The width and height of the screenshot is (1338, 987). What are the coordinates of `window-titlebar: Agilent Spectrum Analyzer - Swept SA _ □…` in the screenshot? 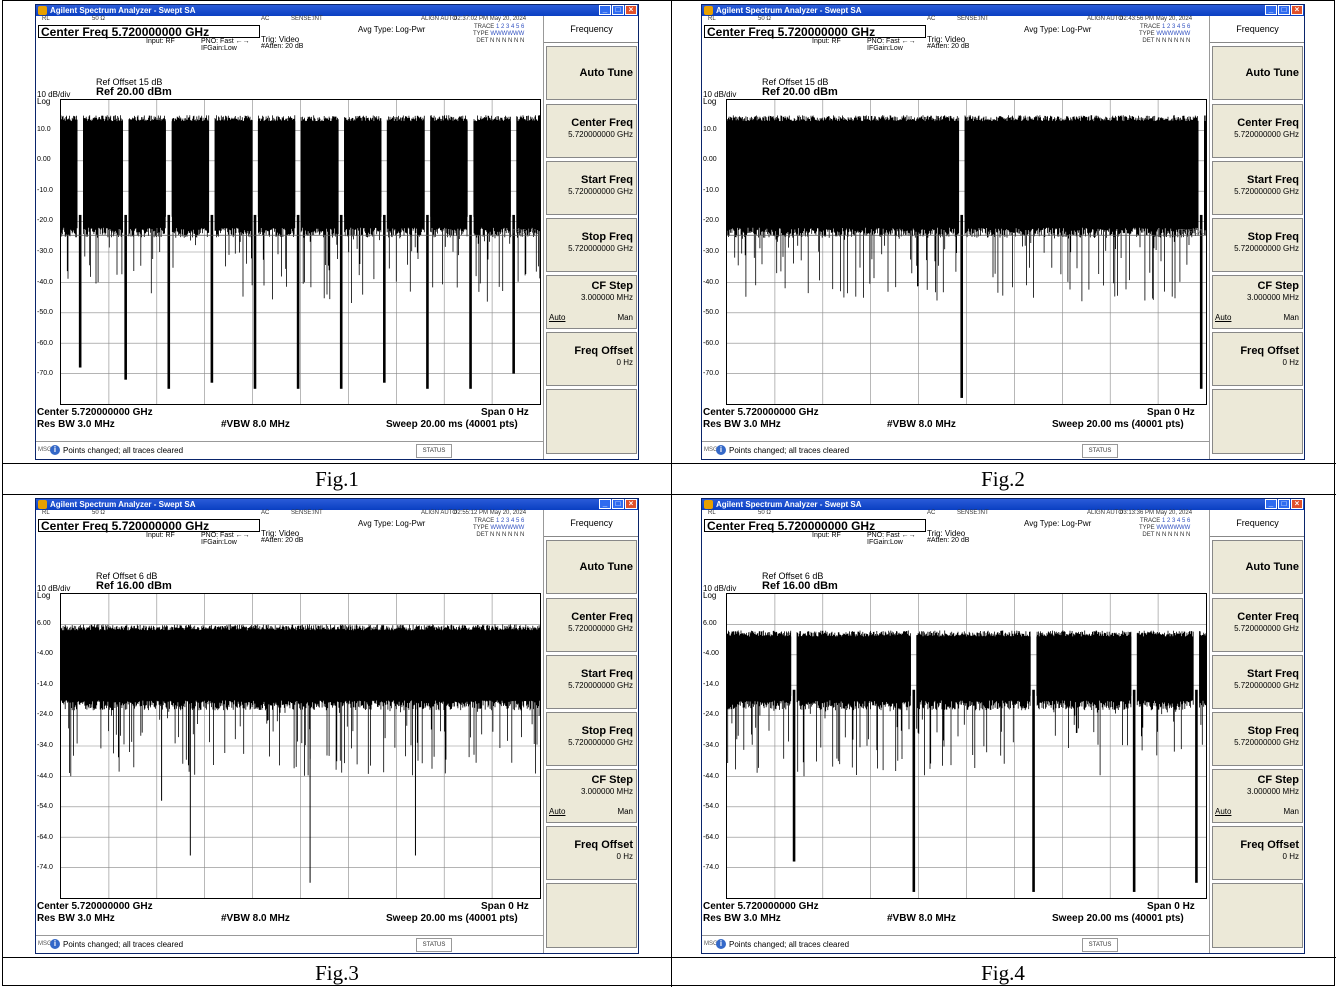 It's located at (1003, 504).